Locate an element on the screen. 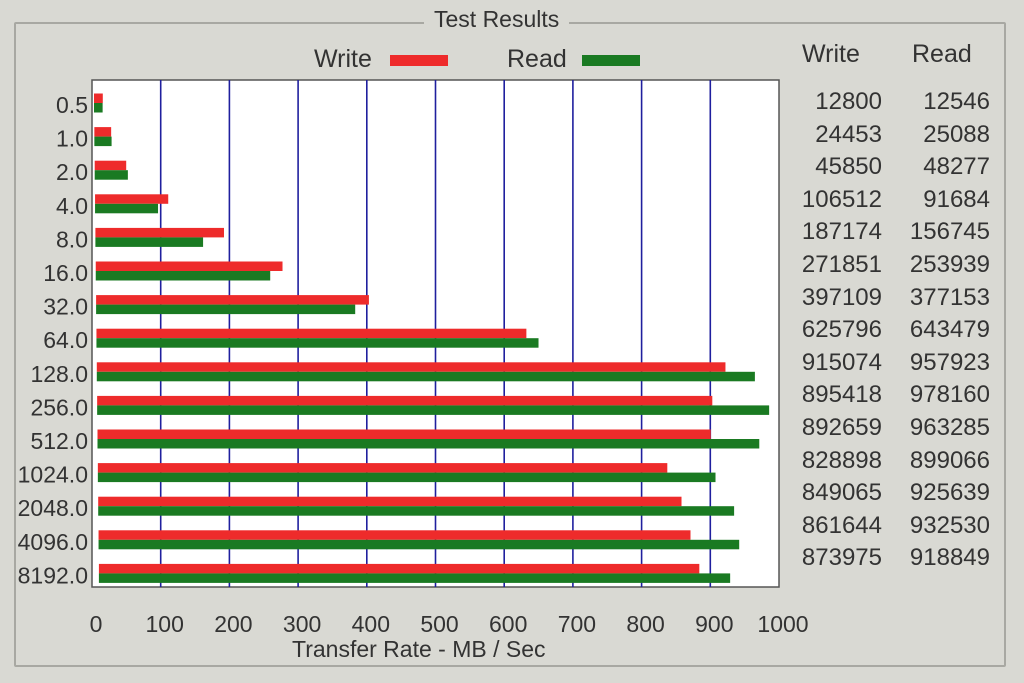 This screenshot has height=683, width=1024. read-value-cell: 643479 is located at coordinates (949, 330).